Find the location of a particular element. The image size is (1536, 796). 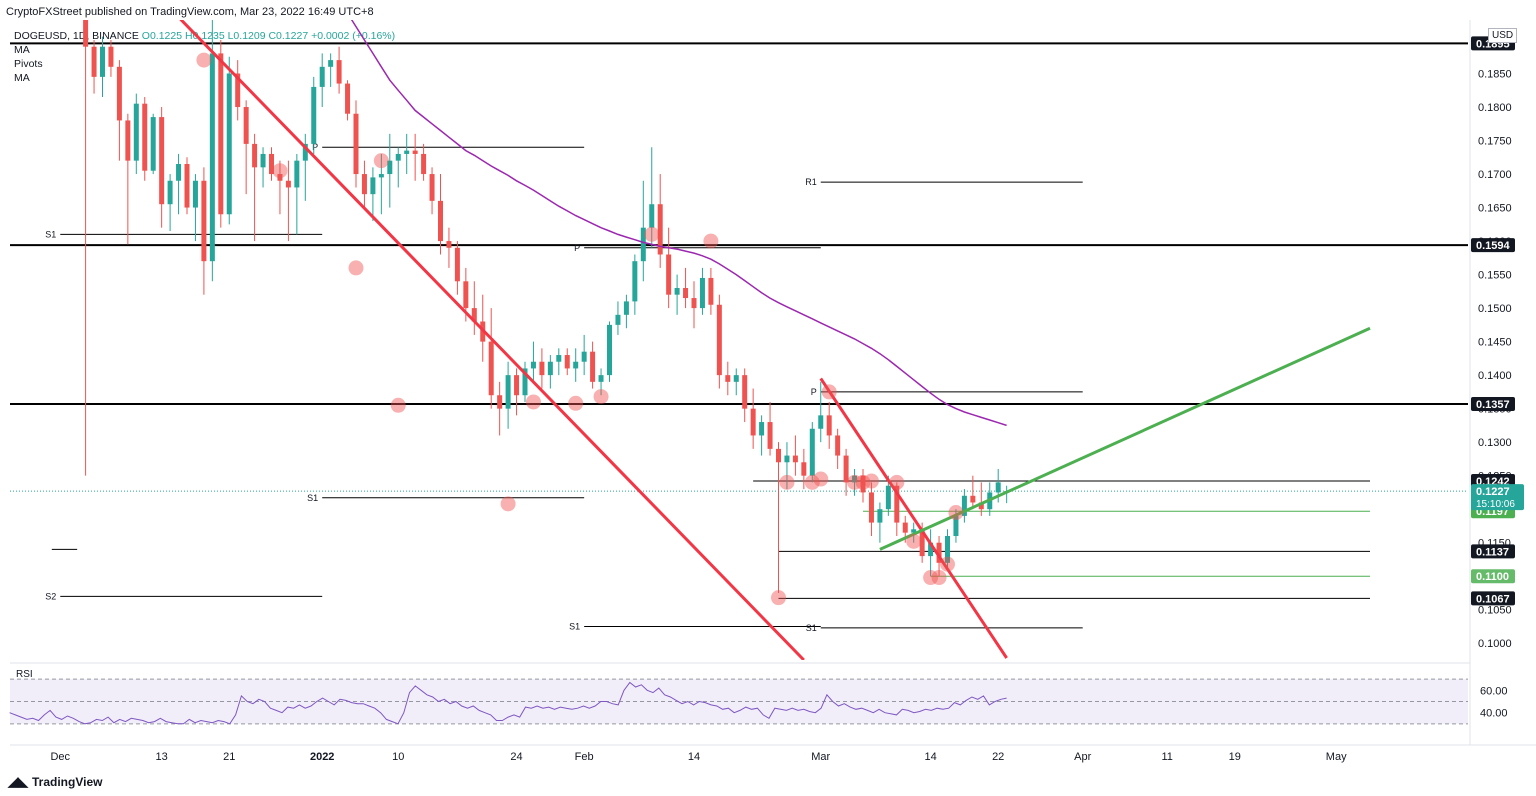

y-tick-label: 0.1400 is located at coordinates (1495, 376).